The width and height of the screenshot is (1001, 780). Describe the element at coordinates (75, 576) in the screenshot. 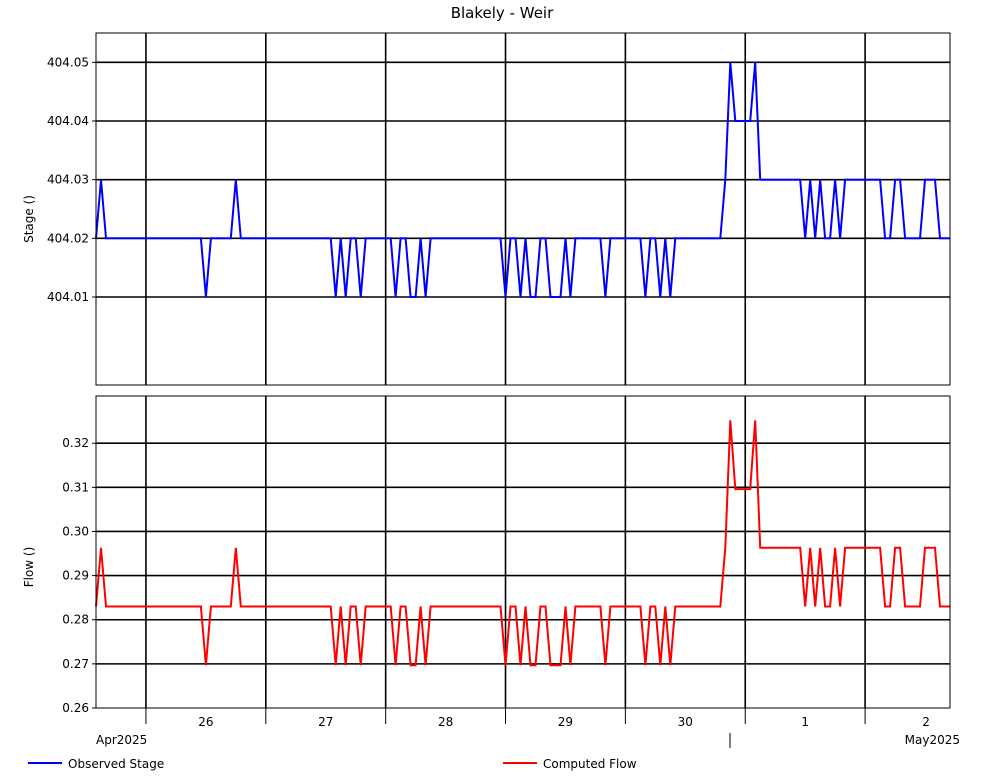

I see `flow-y-tick-label: 0.29` at that location.